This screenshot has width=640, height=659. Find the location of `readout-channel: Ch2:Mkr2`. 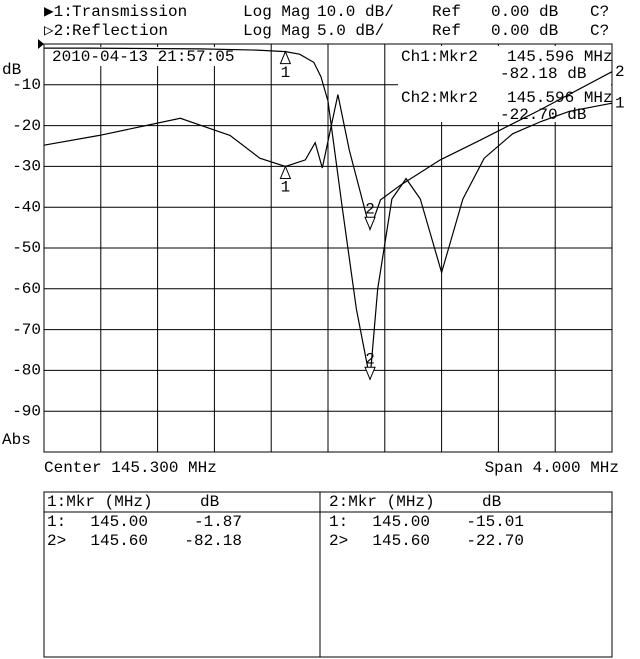

readout-channel: Ch2:Mkr2 is located at coordinates (439, 98).